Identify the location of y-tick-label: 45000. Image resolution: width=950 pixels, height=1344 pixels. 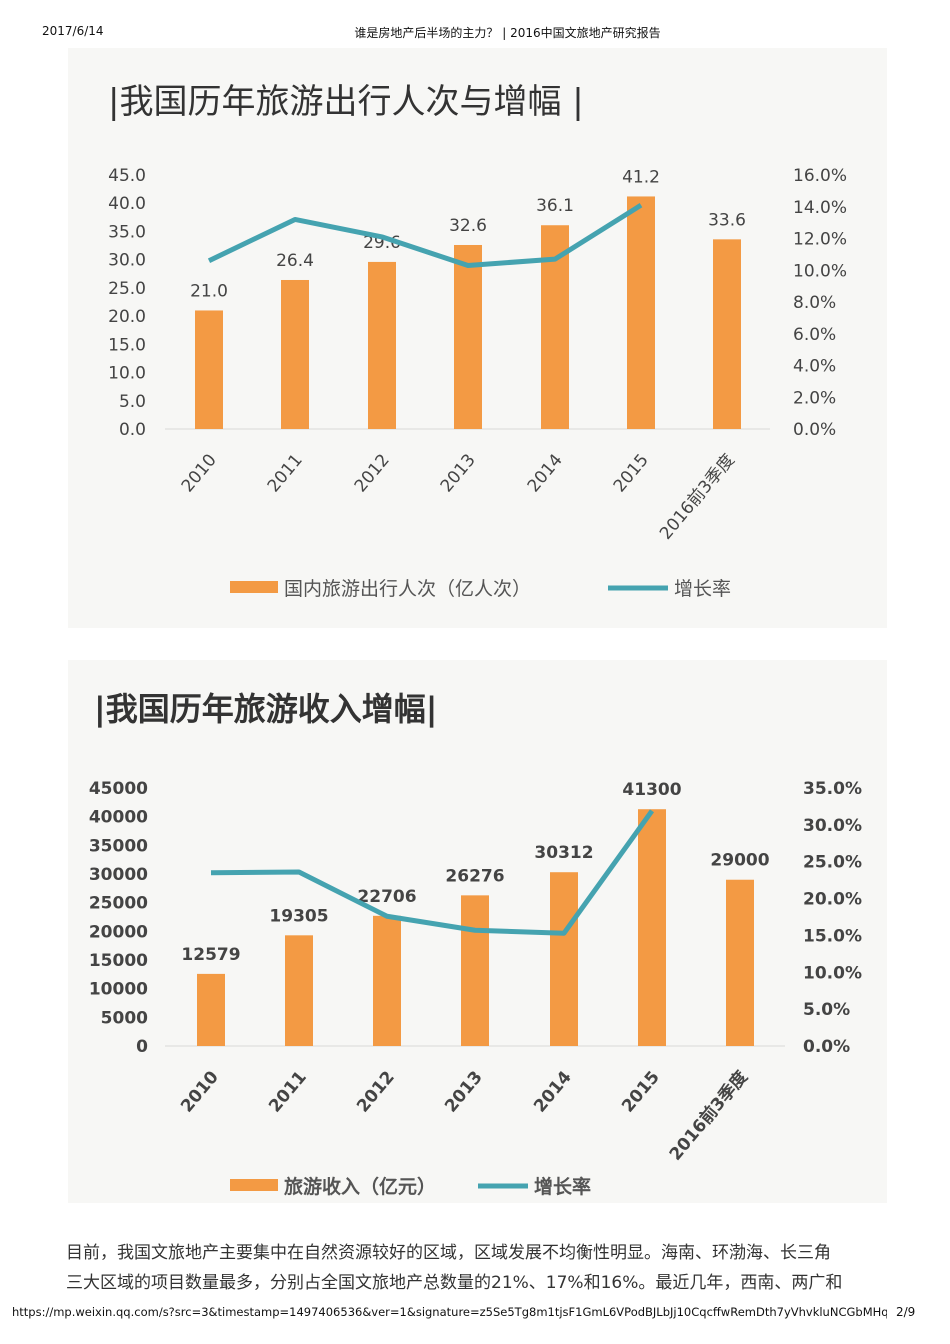
(118, 789).